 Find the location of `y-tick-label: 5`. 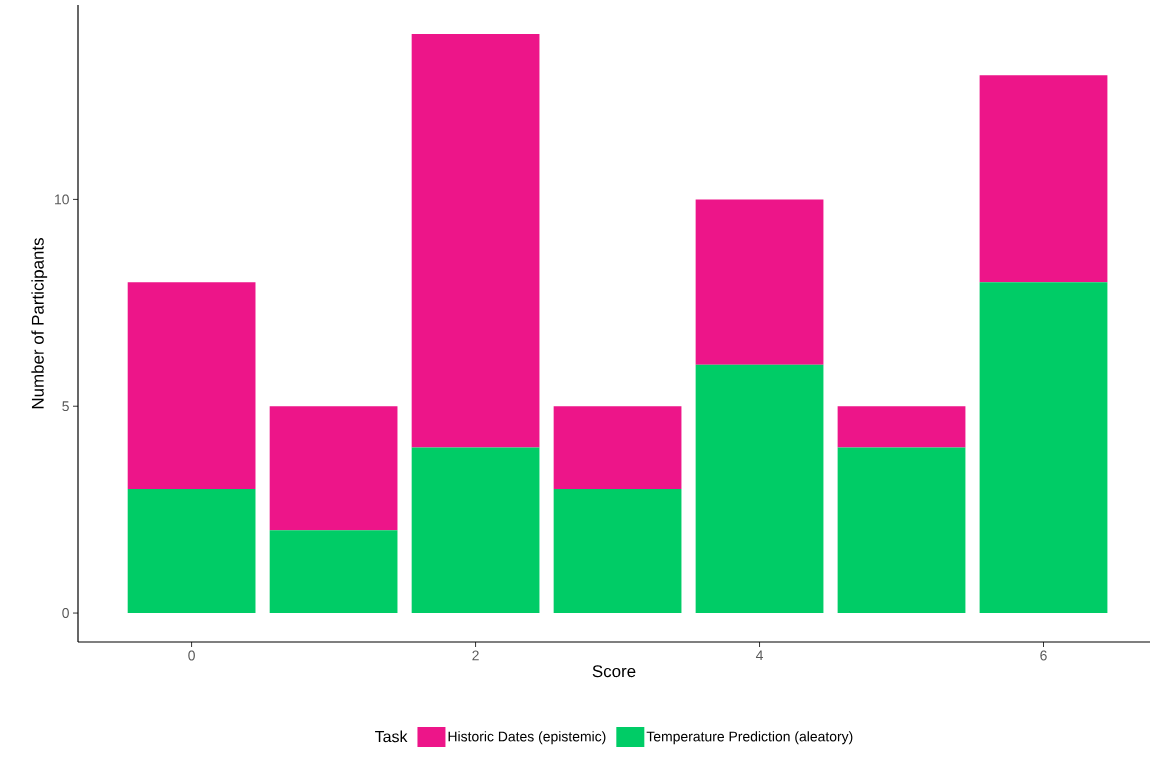

y-tick-label: 5 is located at coordinates (65, 406).